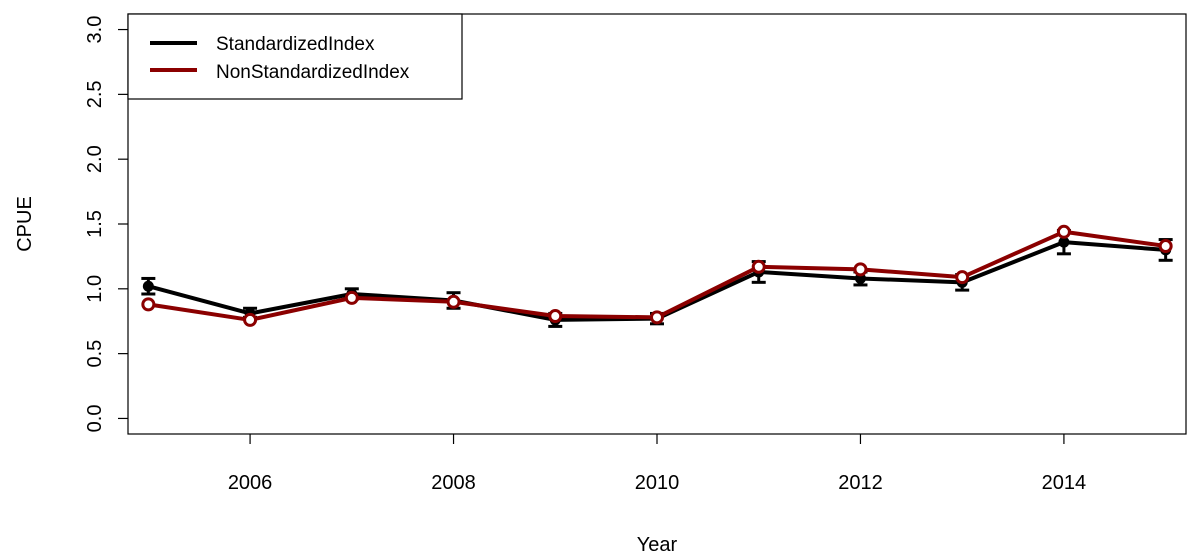 This screenshot has height=557, width=1193. I want to click on y-tick-label: 2.5, so click(95, 94).